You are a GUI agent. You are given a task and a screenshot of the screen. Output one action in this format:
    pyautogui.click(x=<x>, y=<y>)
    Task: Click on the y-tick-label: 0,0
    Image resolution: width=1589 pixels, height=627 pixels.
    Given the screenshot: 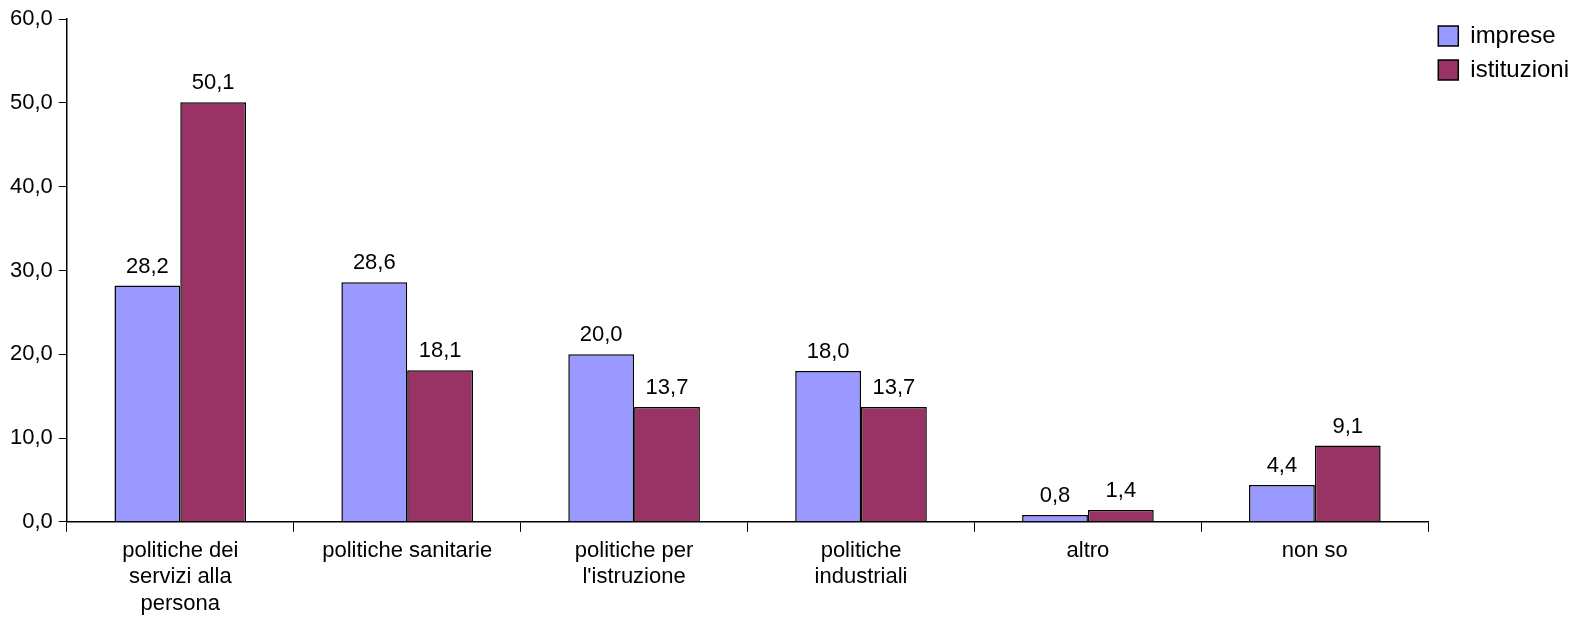 What is the action you would take?
    pyautogui.click(x=37, y=520)
    